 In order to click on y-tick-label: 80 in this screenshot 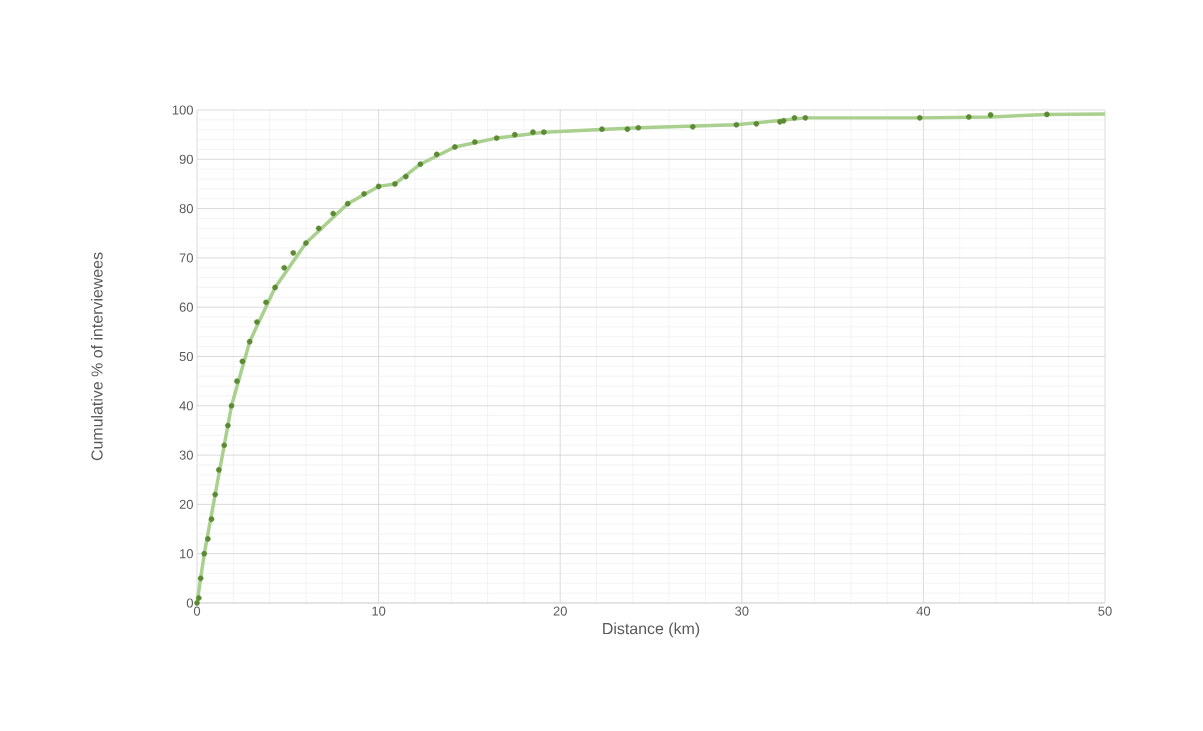, I will do `click(186, 208)`.